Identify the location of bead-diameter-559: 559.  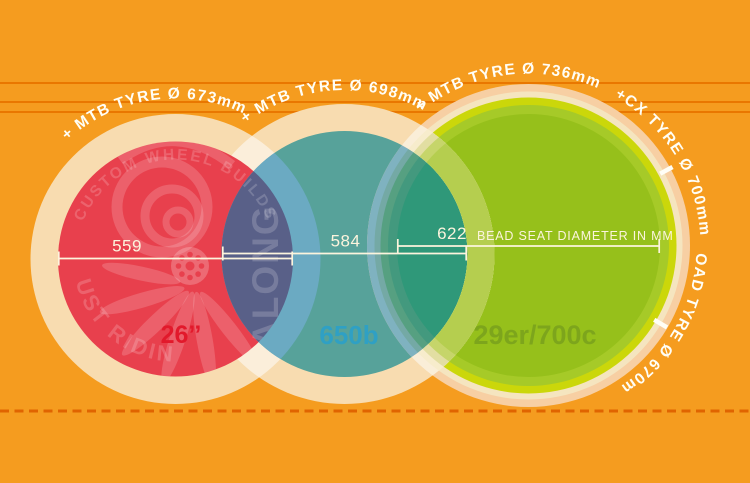
(127, 246).